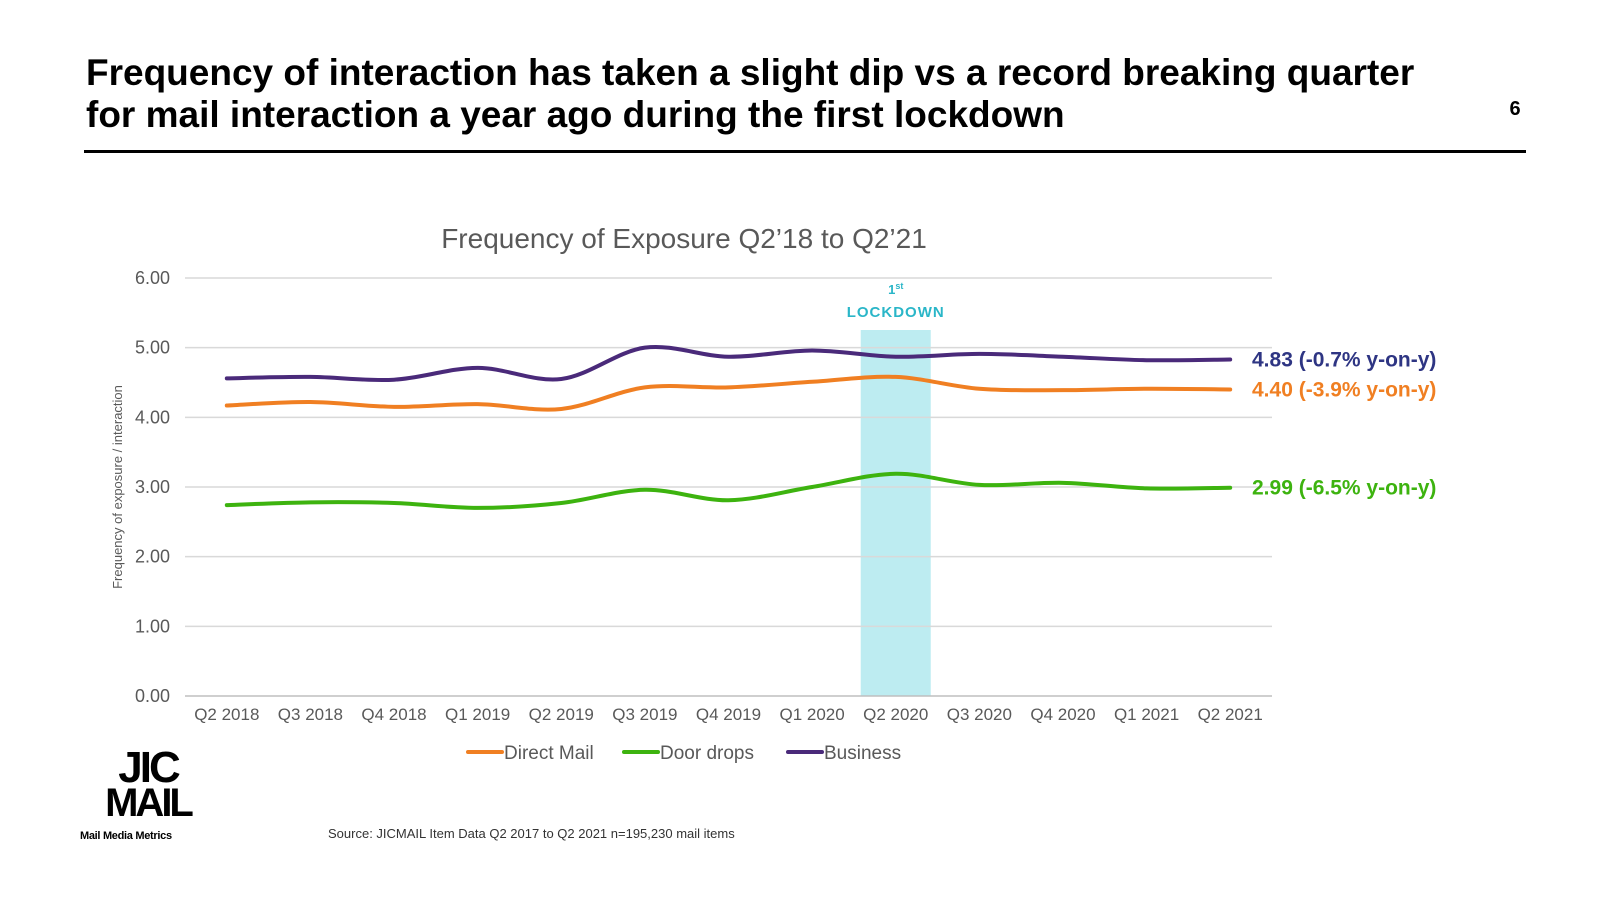 The image size is (1600, 900). I want to click on y-tick-label: 1.00, so click(152, 626).